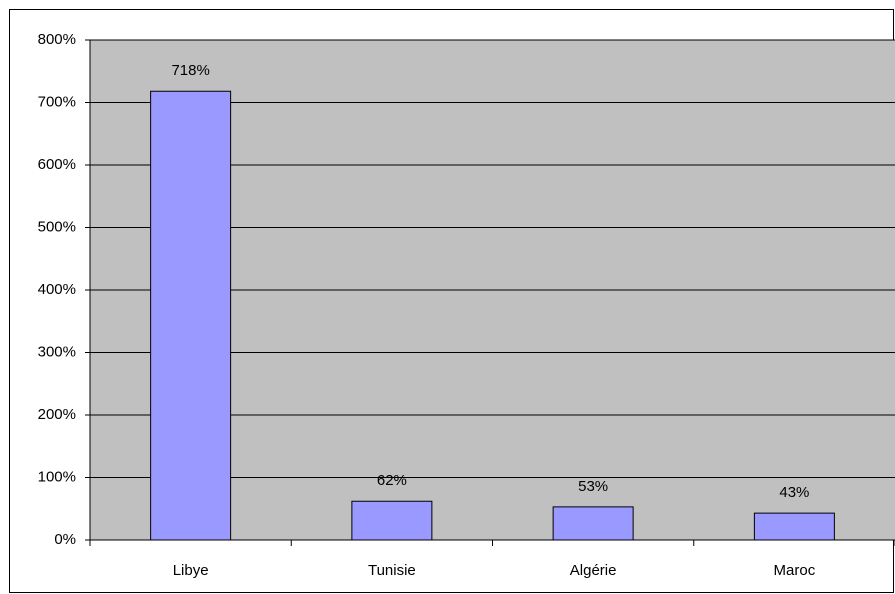 Image resolution: width=895 pixels, height=594 pixels. I want to click on y-tick-label: 0%, so click(65, 539).